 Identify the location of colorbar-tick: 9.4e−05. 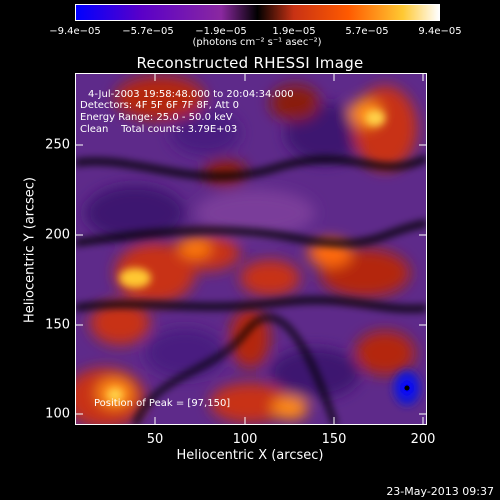
(440, 31).